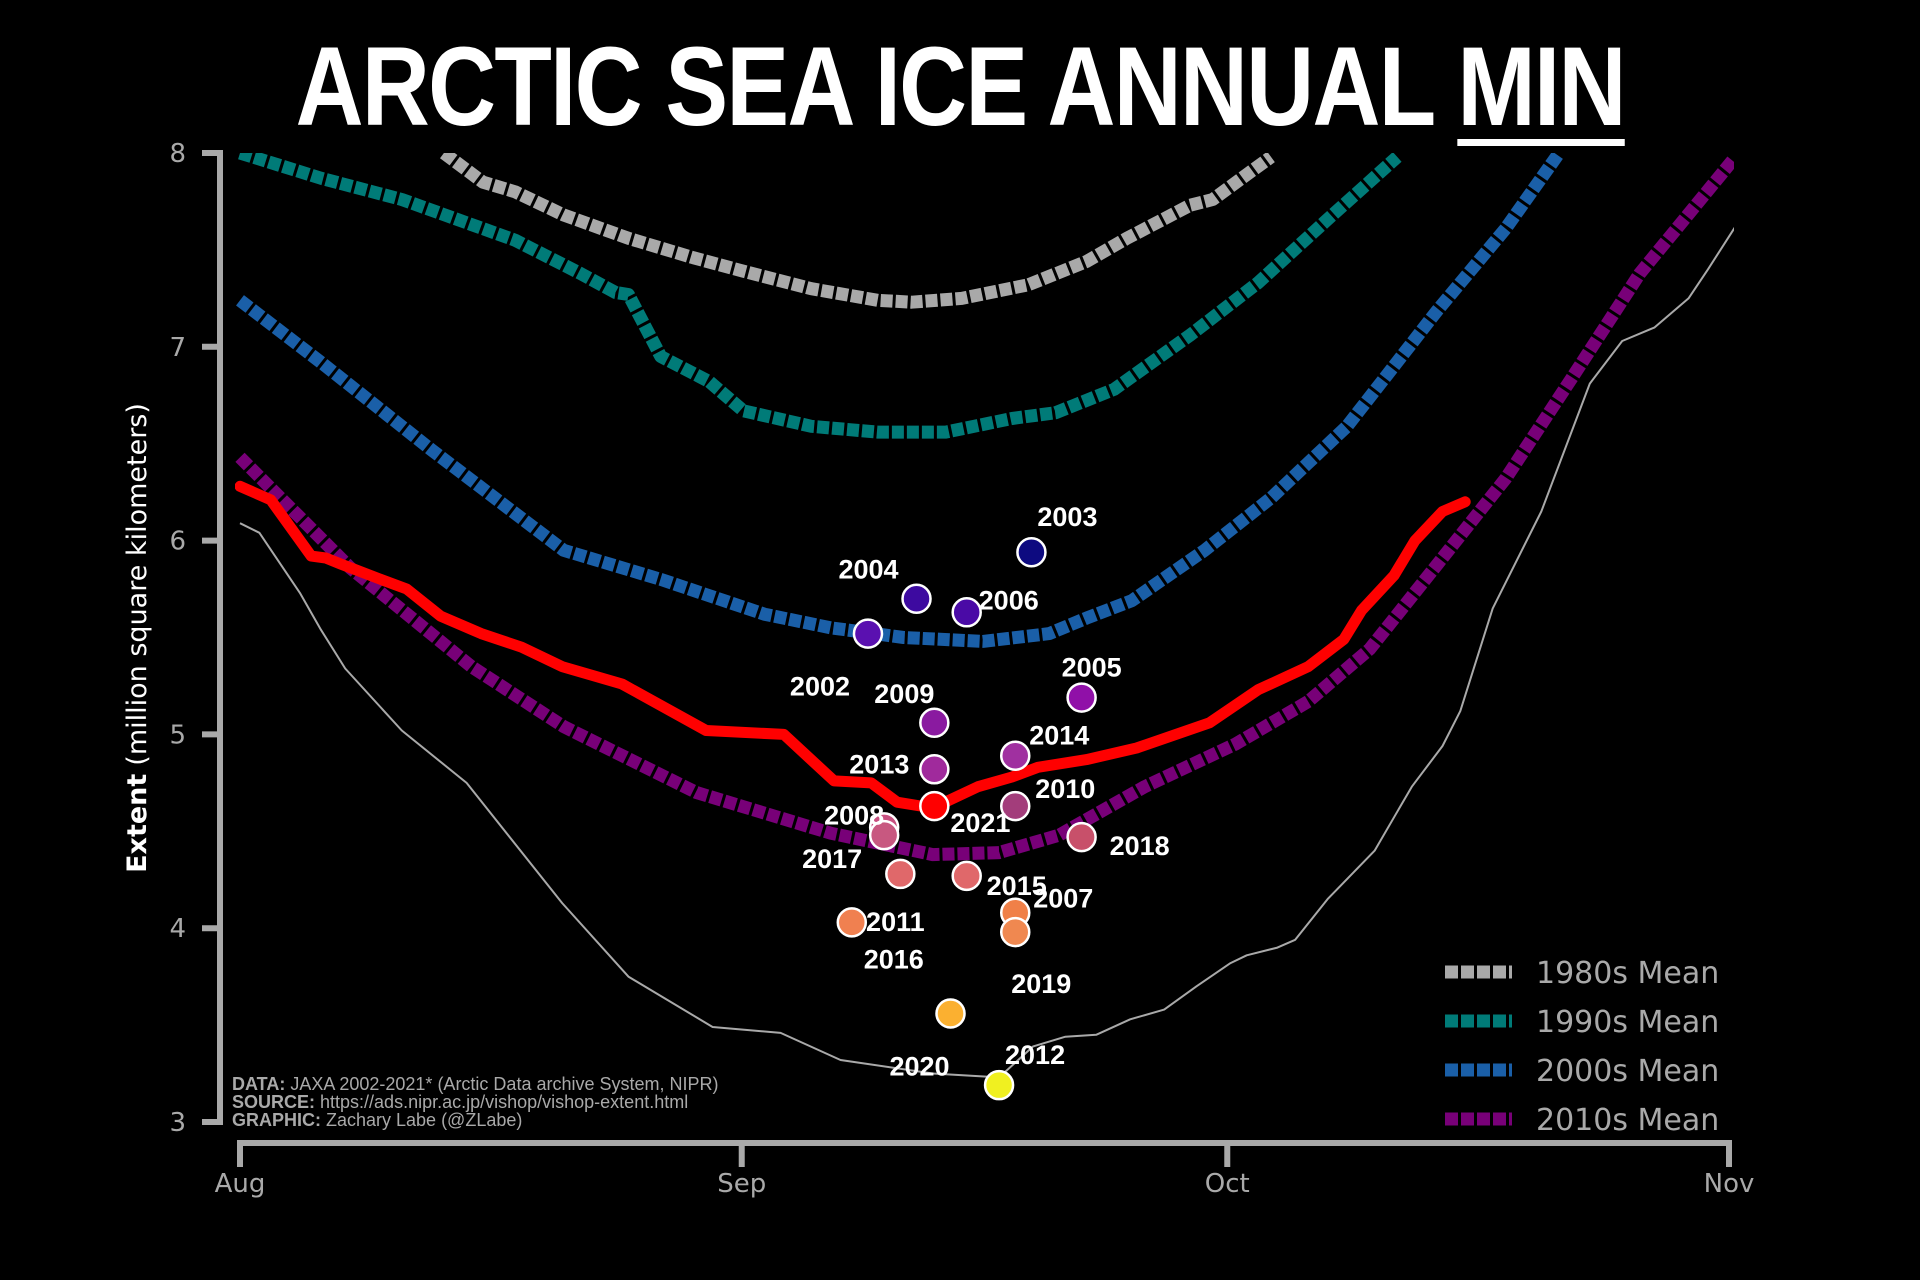 The width and height of the screenshot is (1920, 1280). What do you see at coordinates (950, 1013) in the screenshot?
I see `minimum-point-2020` at bounding box center [950, 1013].